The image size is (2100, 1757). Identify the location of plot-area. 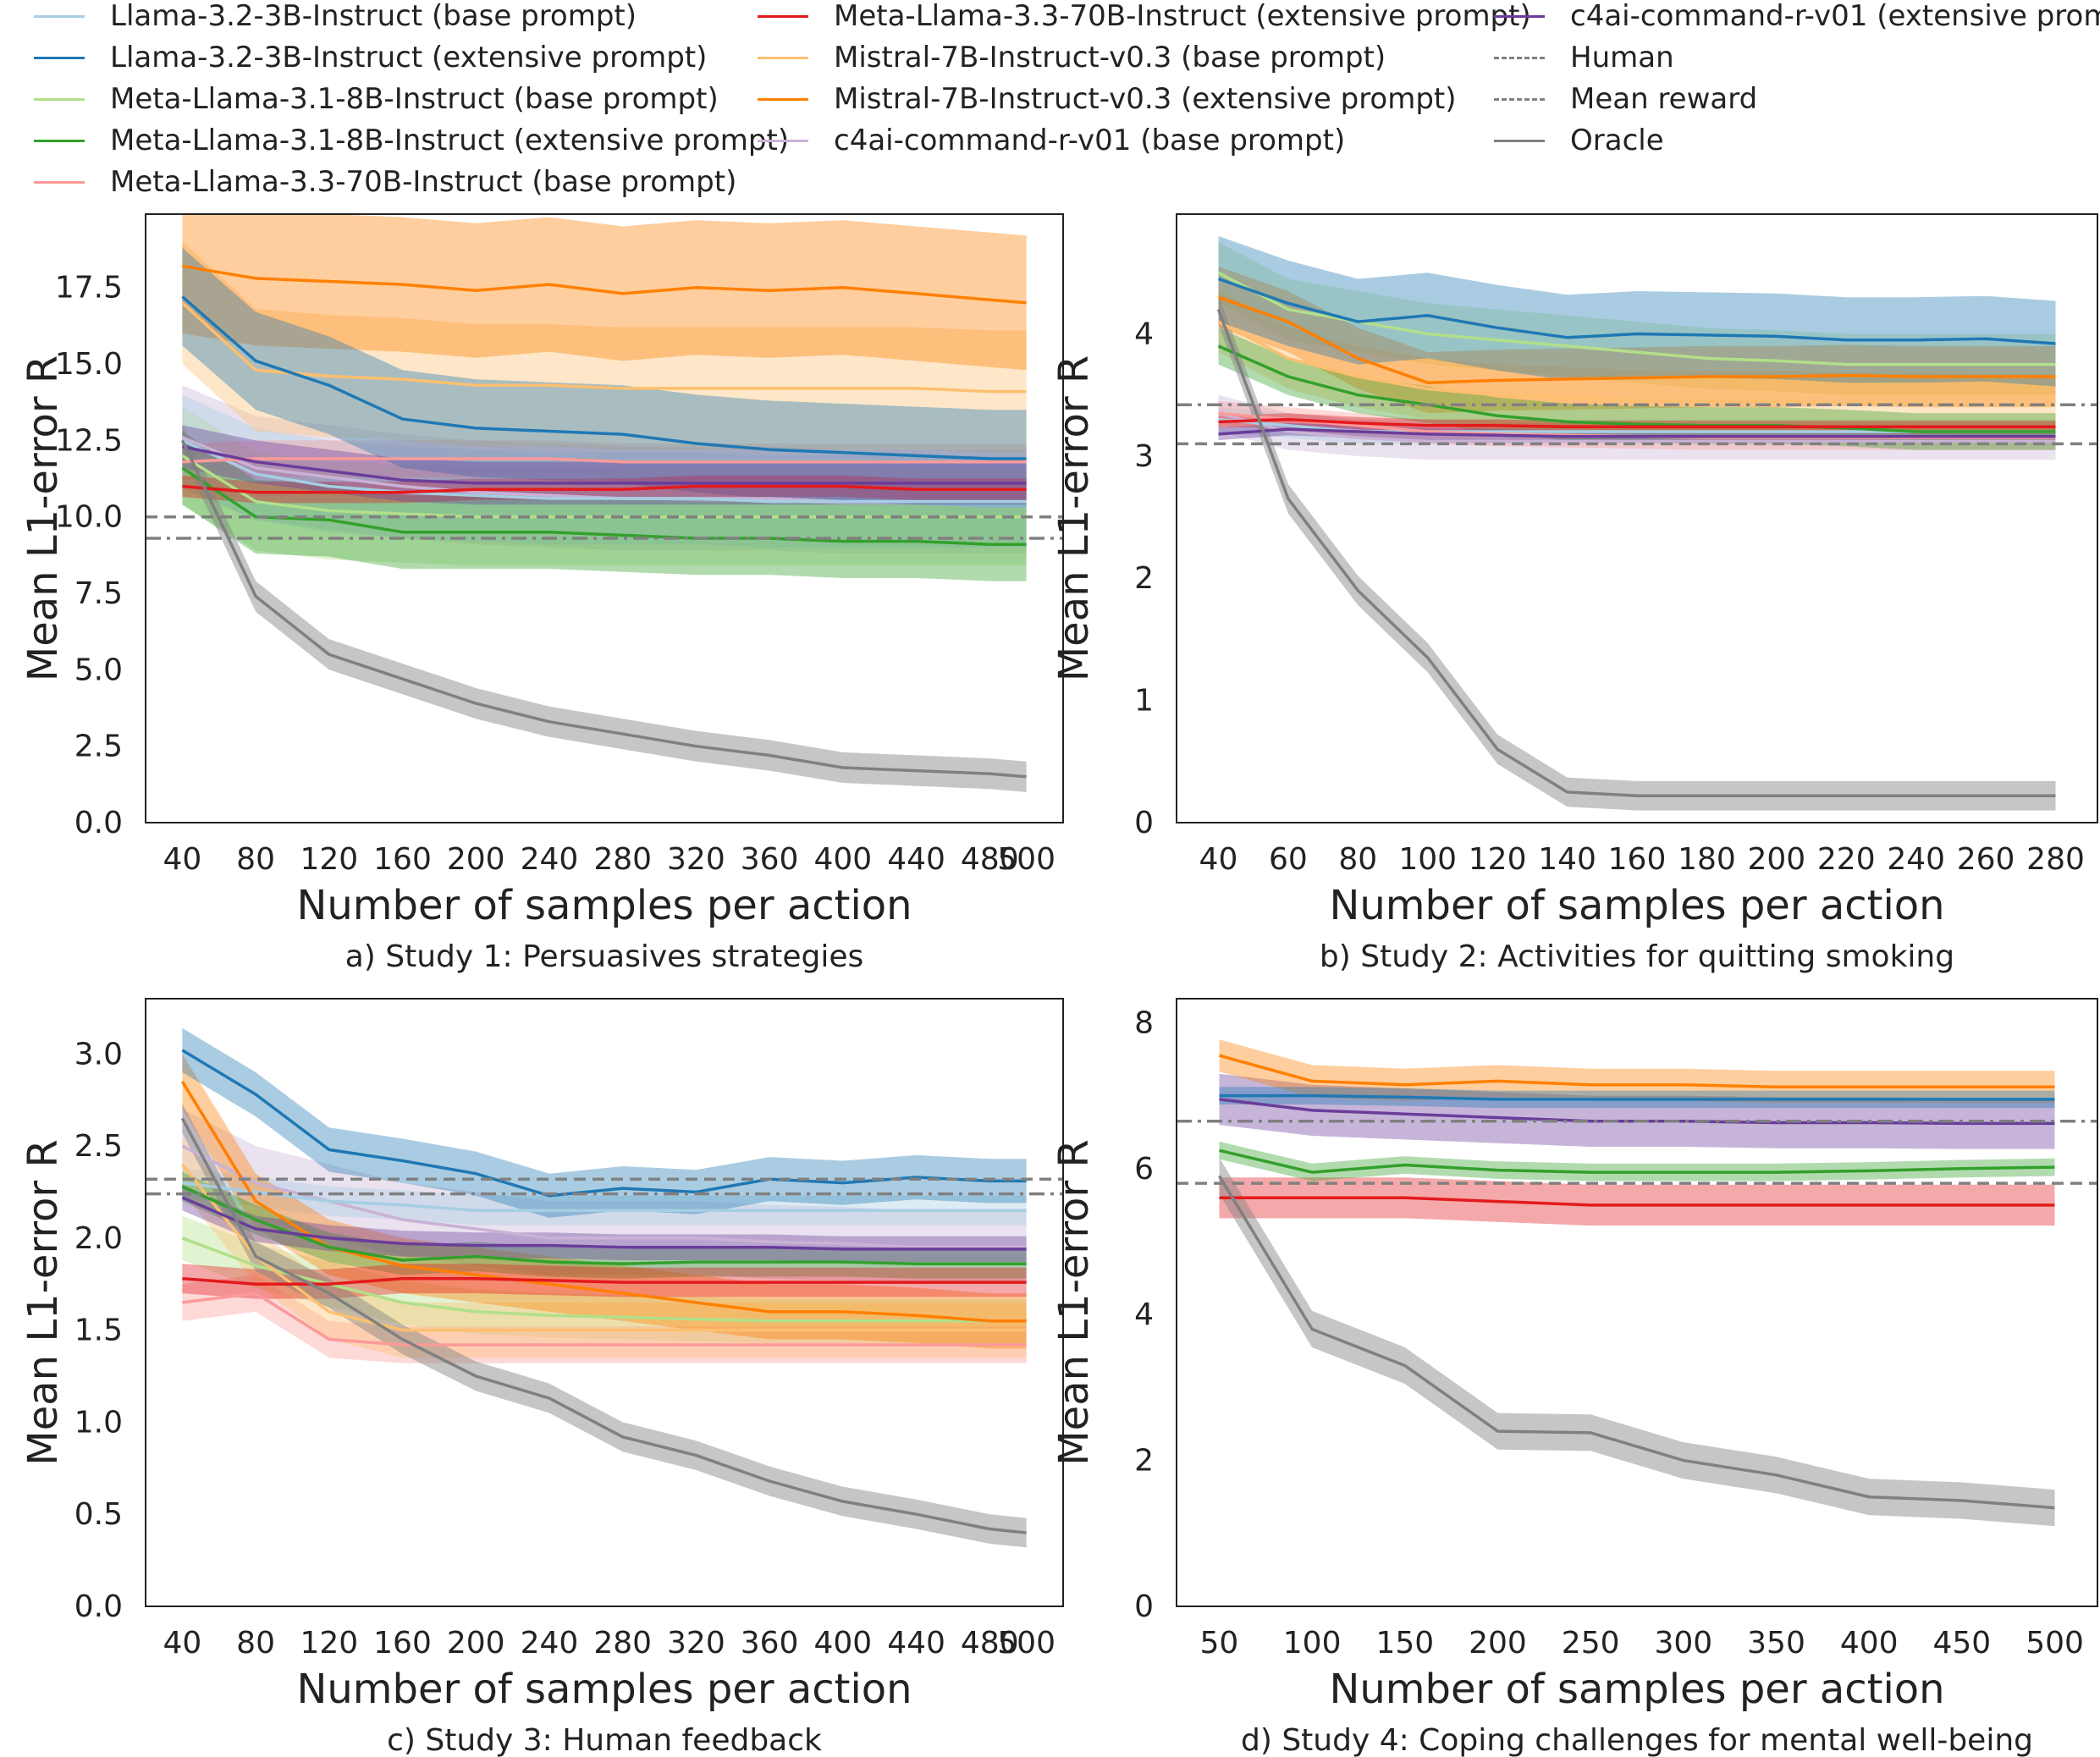
(604, 1287).